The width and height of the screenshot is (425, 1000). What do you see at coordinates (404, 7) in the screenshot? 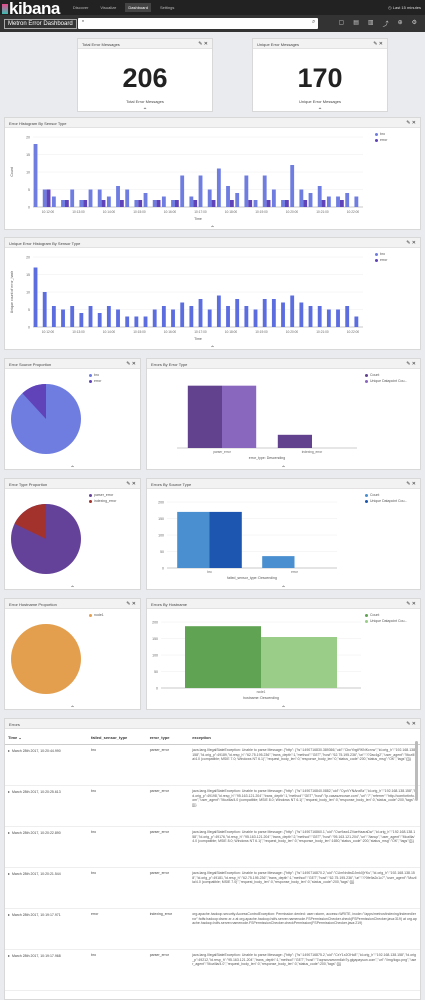
I see `time-picker: ◷ Last 15 minutes` at bounding box center [404, 7].